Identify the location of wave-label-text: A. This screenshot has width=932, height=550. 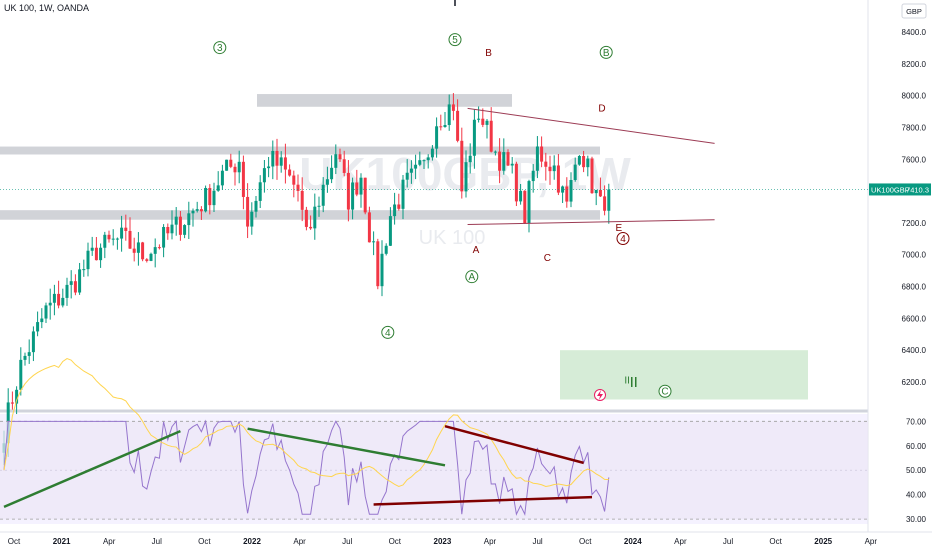
(471, 277).